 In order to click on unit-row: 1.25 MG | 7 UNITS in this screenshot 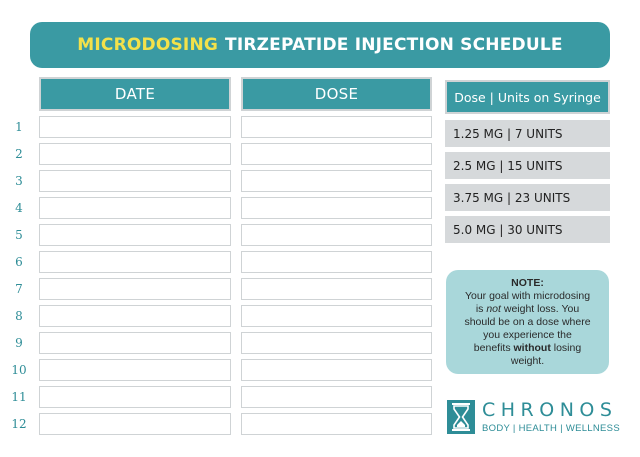, I will do `click(527, 133)`.